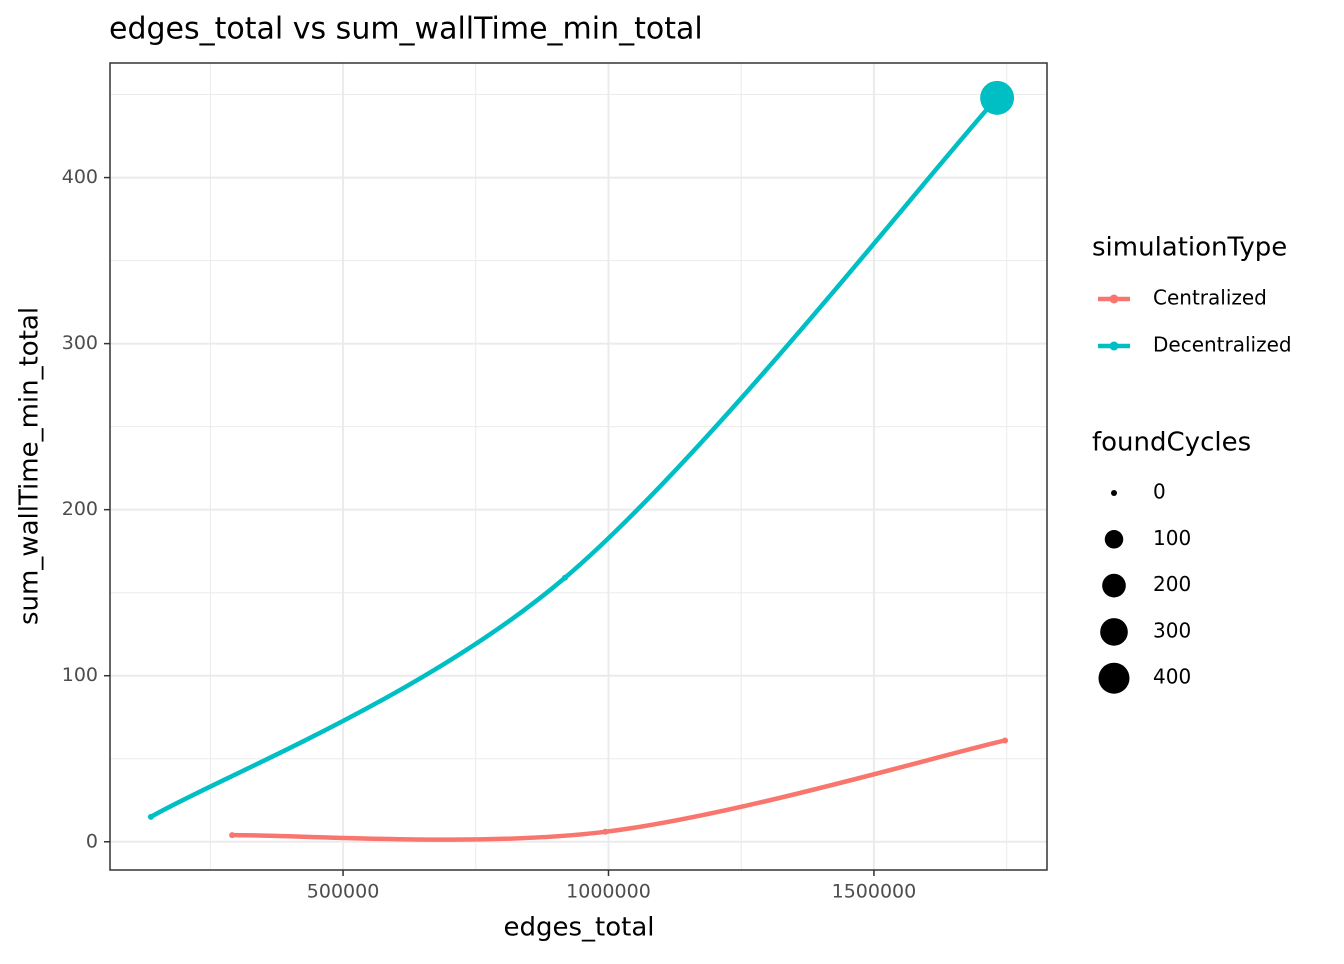 Image resolution: width=1344 pixels, height=964 pixels. What do you see at coordinates (1159, 492) in the screenshot?
I see `size-legend-label: 0` at bounding box center [1159, 492].